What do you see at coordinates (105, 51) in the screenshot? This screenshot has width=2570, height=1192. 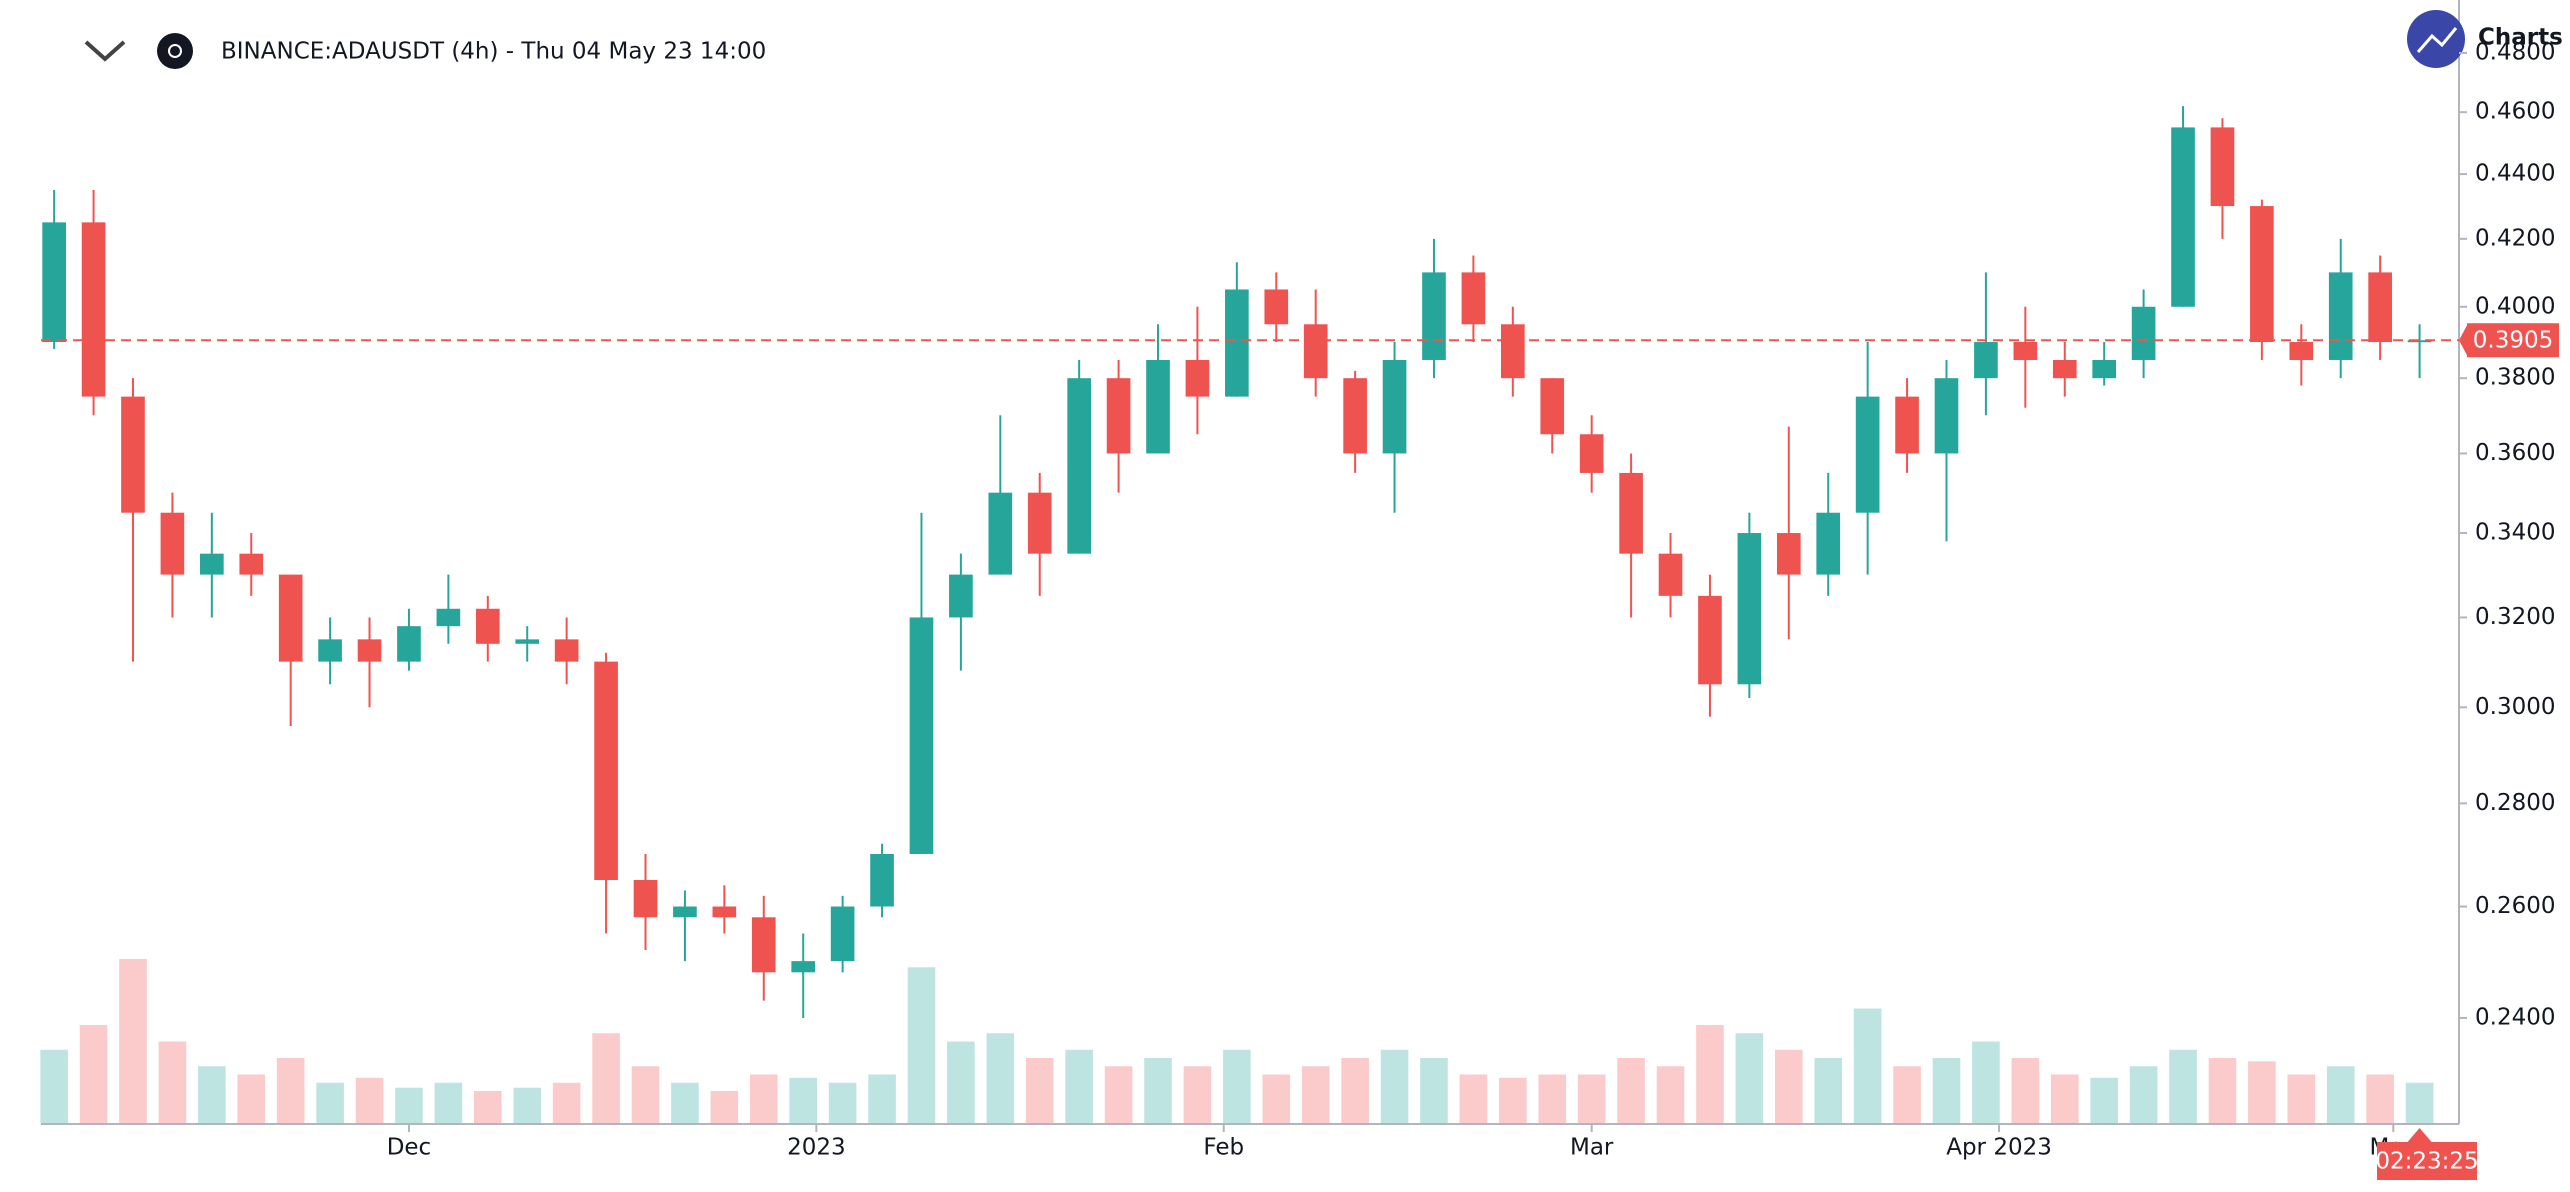 I see `collapse-chevron` at bounding box center [105, 51].